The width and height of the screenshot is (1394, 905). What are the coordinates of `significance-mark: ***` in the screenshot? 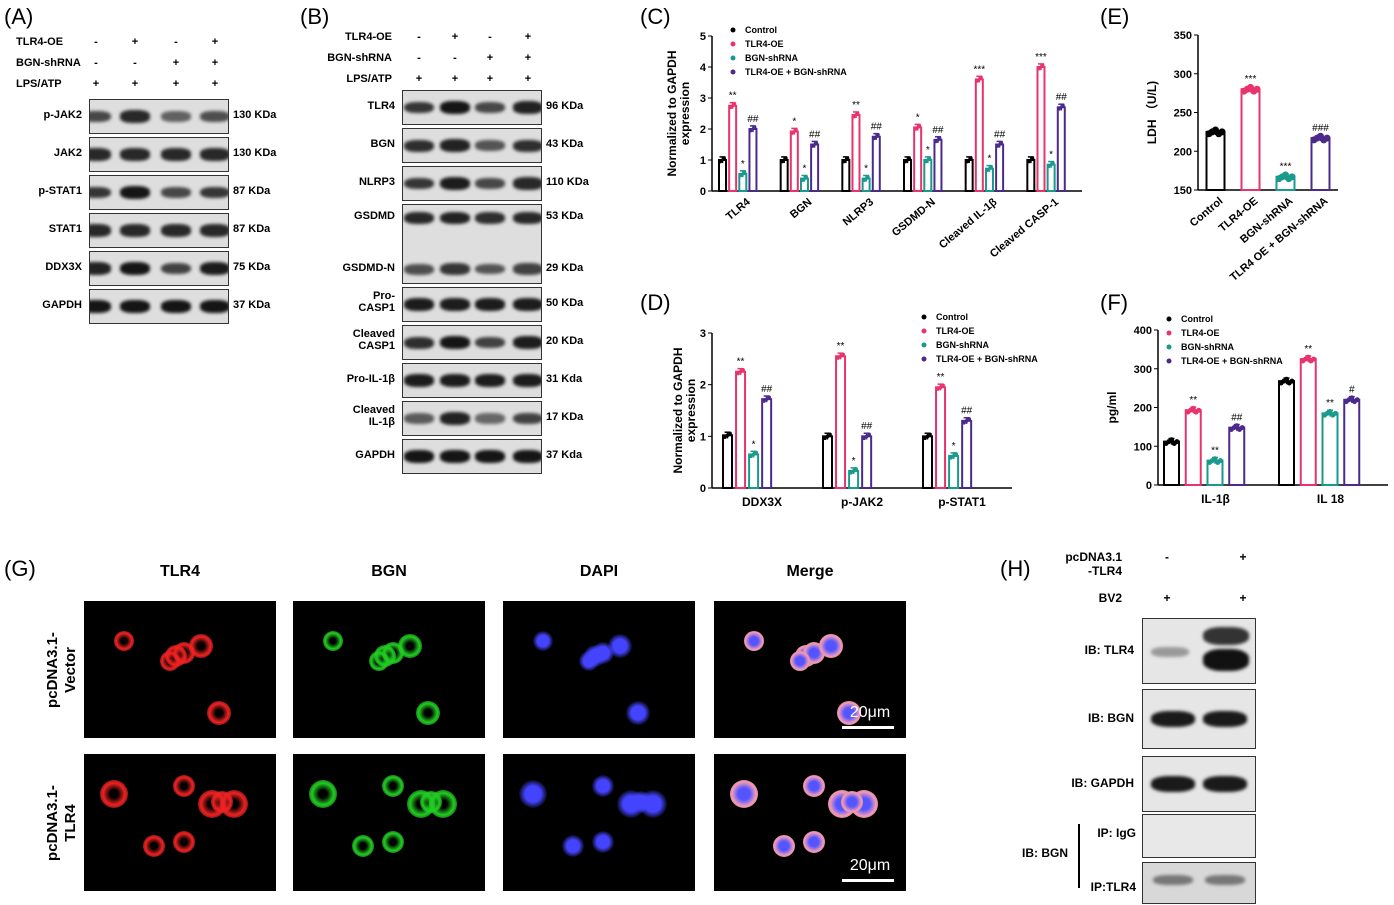 It's located at (979, 69).